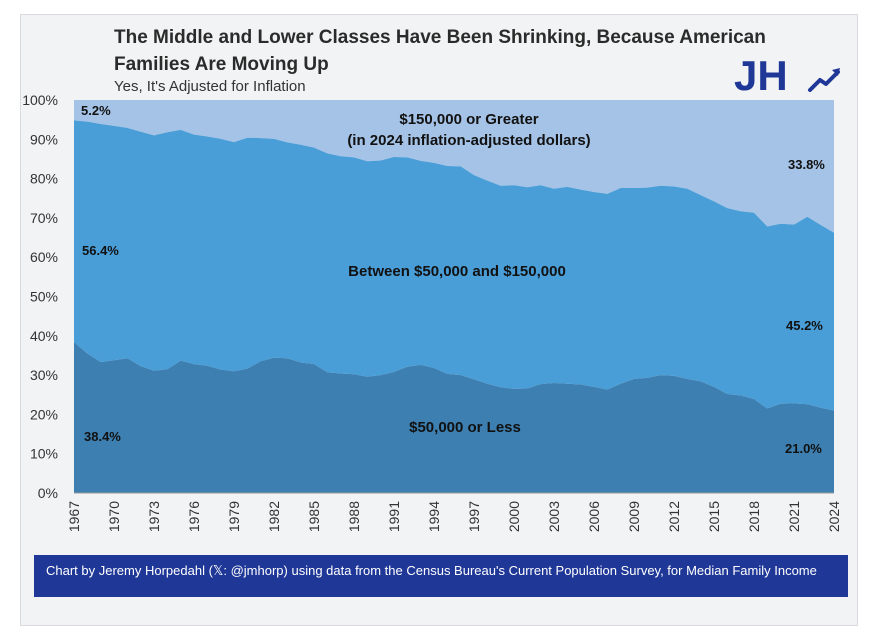 The image size is (873, 642). What do you see at coordinates (48, 493) in the screenshot?
I see `y-tick-label: 0%` at bounding box center [48, 493].